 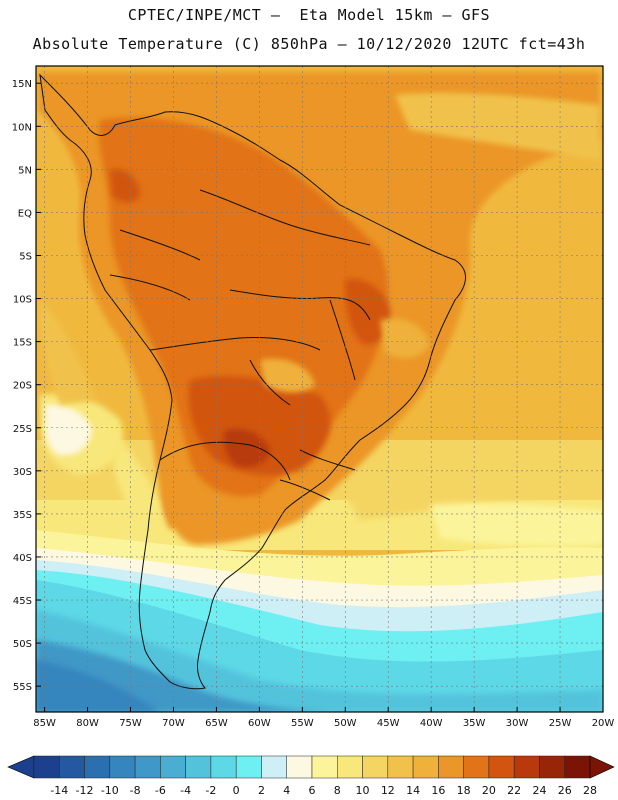 I want to click on lat-label: 15N, so click(x=22, y=84).